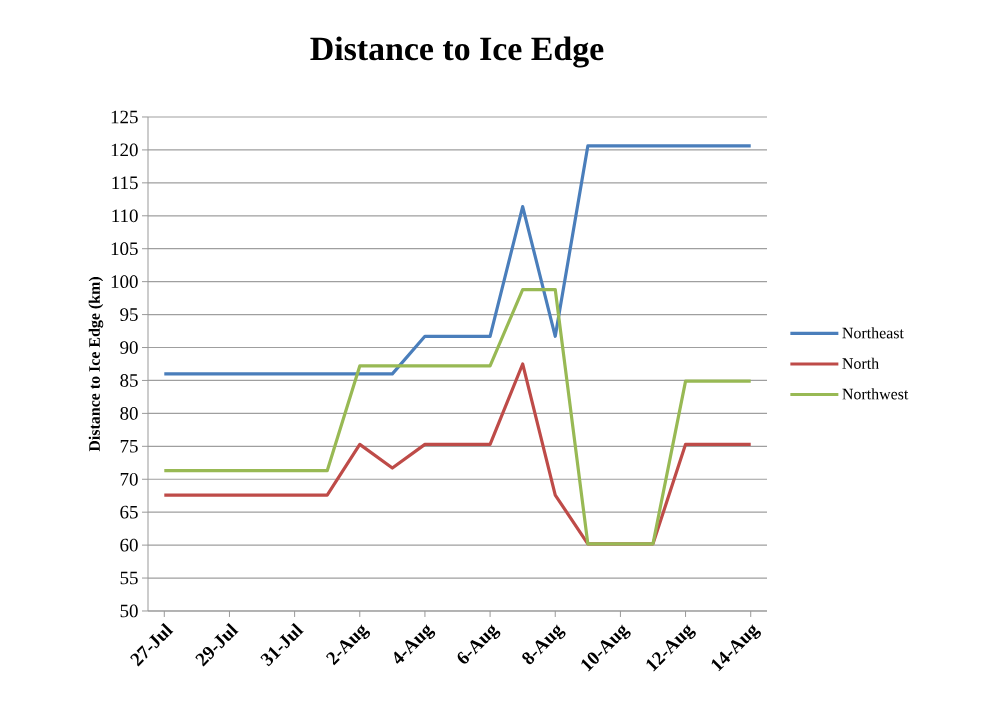 This screenshot has width=1003, height=723. Describe the element at coordinates (129, 413) in the screenshot. I see `y-tick-label: 80` at that location.